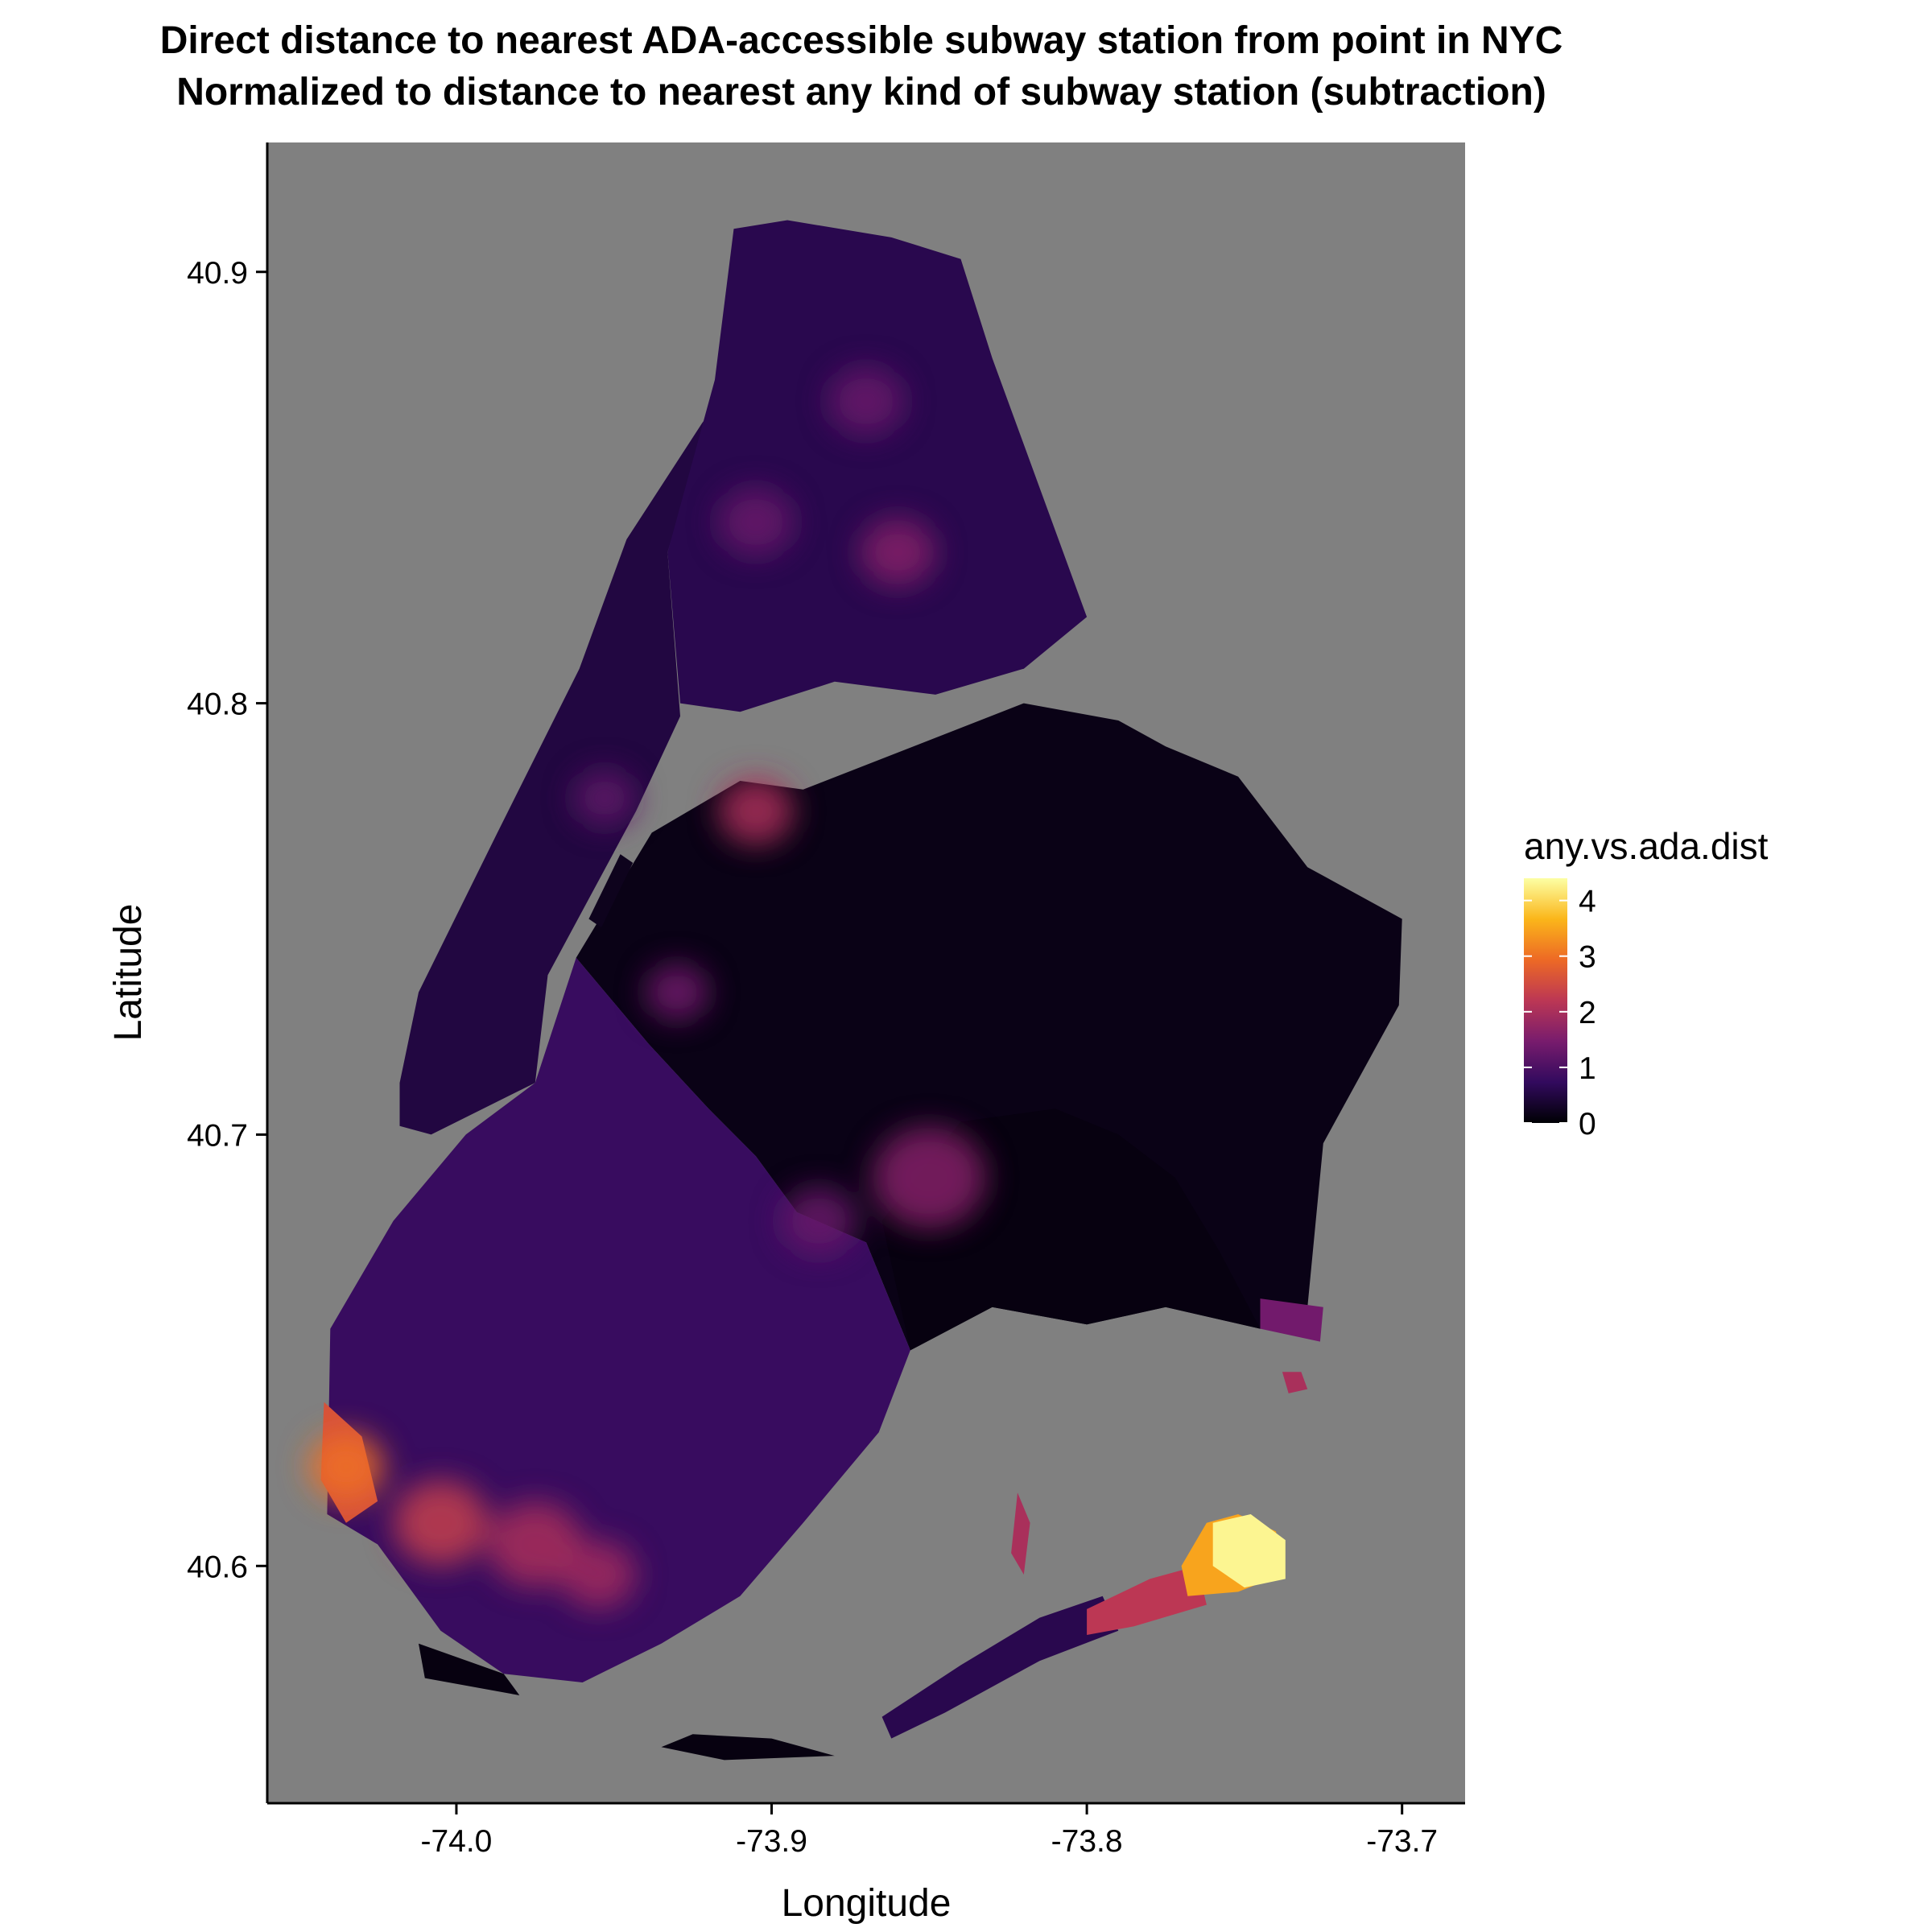 The height and width of the screenshot is (1932, 1932). What do you see at coordinates (989, 1027) in the screenshot?
I see `region-queens` at bounding box center [989, 1027].